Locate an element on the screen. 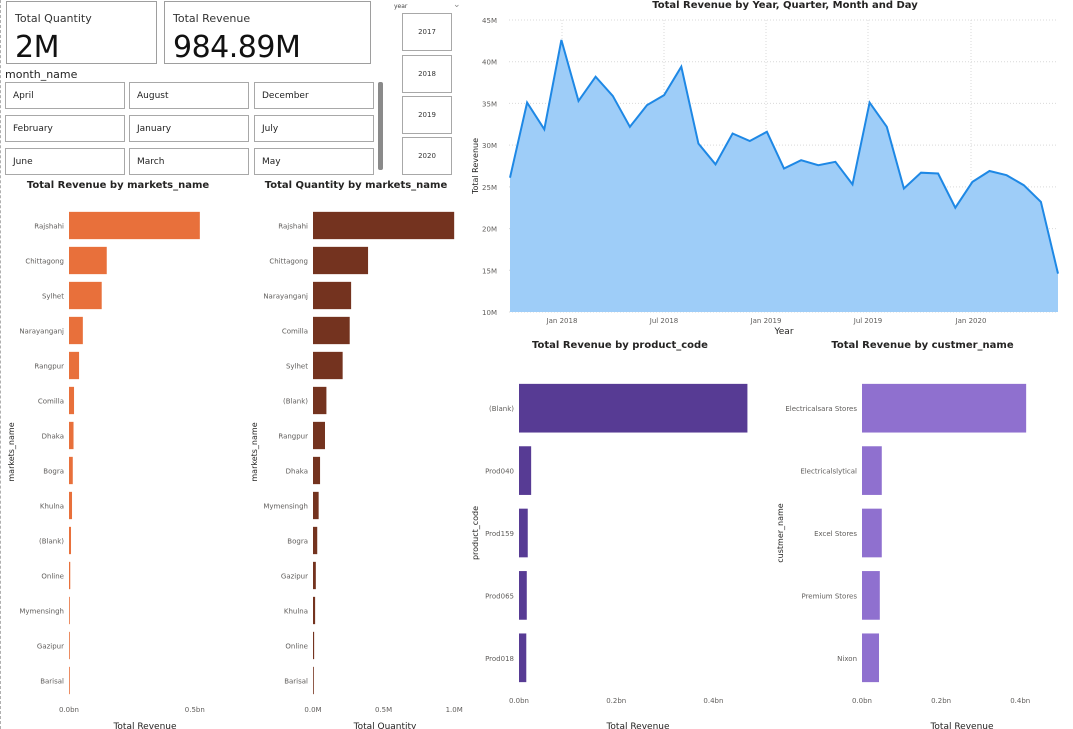  category-label: Gazipur is located at coordinates (294, 577).